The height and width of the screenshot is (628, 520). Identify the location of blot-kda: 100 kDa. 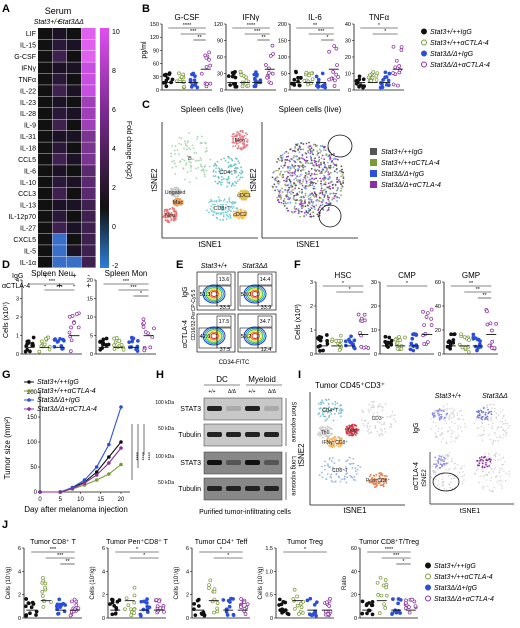
(164, 457).